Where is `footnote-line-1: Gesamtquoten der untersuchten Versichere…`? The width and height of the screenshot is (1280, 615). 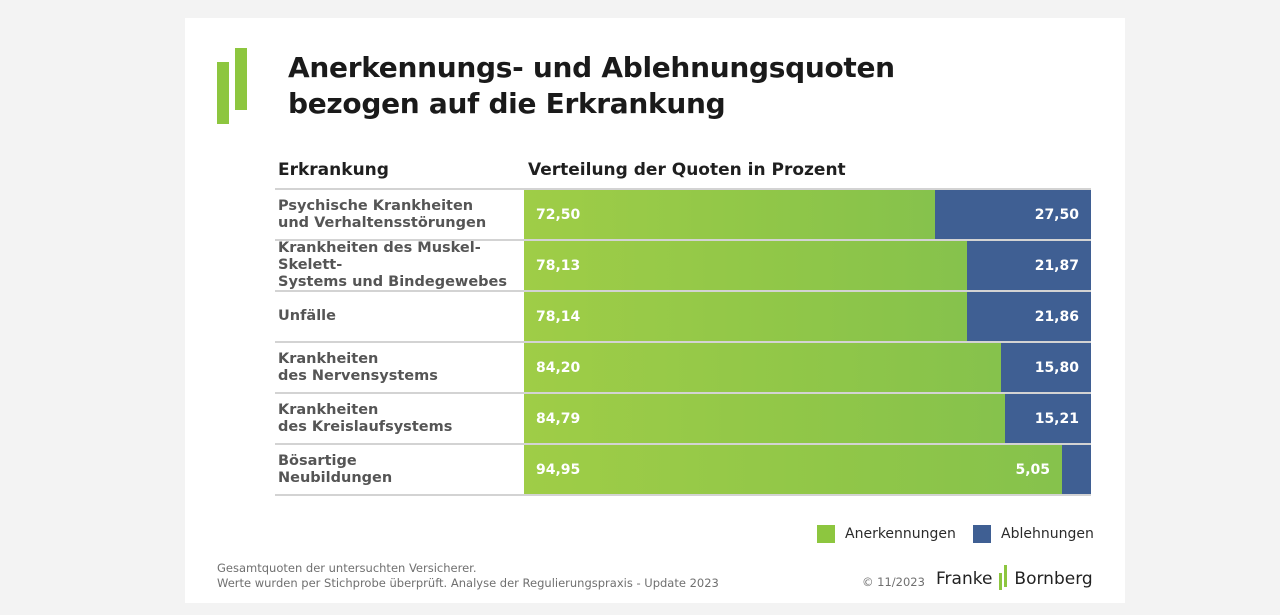 footnote-line-1: Gesamtquoten der untersuchten Versichere… is located at coordinates (347, 568).